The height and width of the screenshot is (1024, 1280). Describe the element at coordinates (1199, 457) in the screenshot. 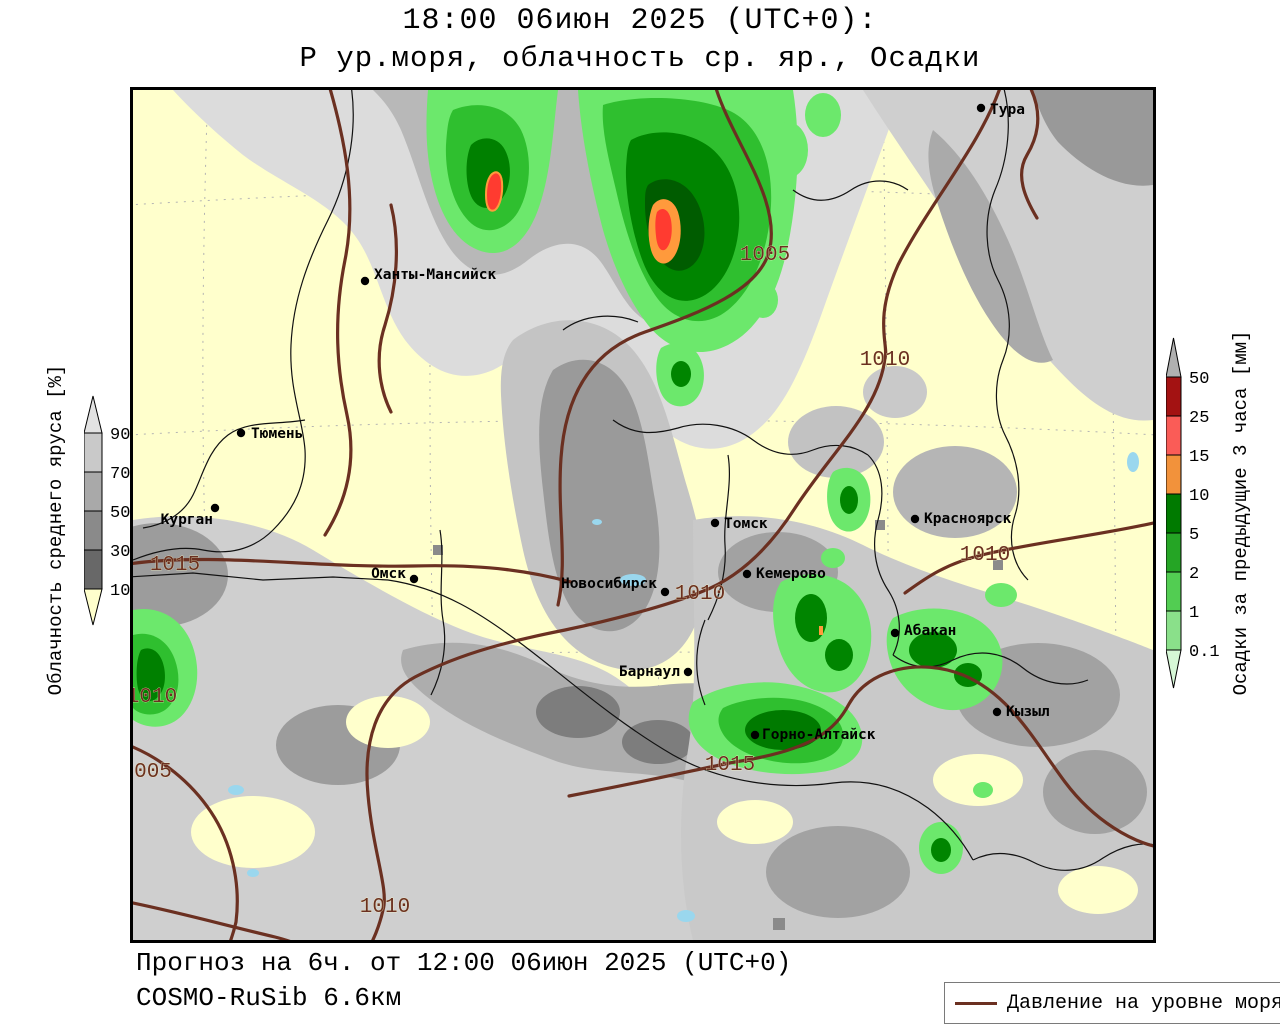

I see `svg-text: 15` at that location.